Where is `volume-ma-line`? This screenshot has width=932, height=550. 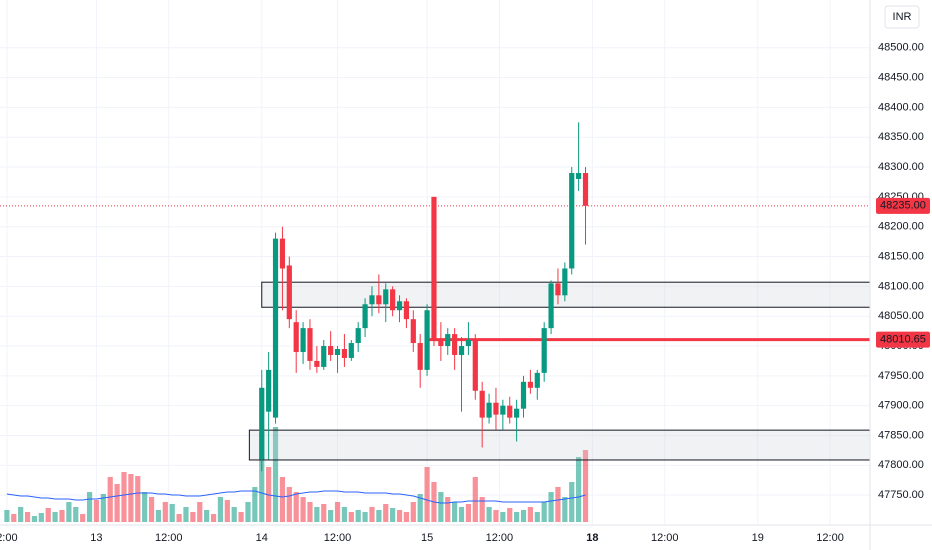
volume-ma-line is located at coordinates (296, 497).